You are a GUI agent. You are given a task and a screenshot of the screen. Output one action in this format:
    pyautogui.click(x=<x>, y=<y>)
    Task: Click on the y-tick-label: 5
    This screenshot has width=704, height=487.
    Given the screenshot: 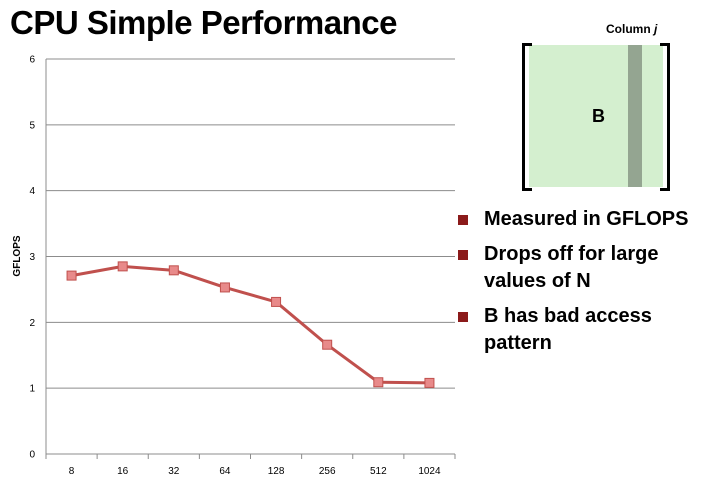 What is the action you would take?
    pyautogui.click(x=32, y=125)
    